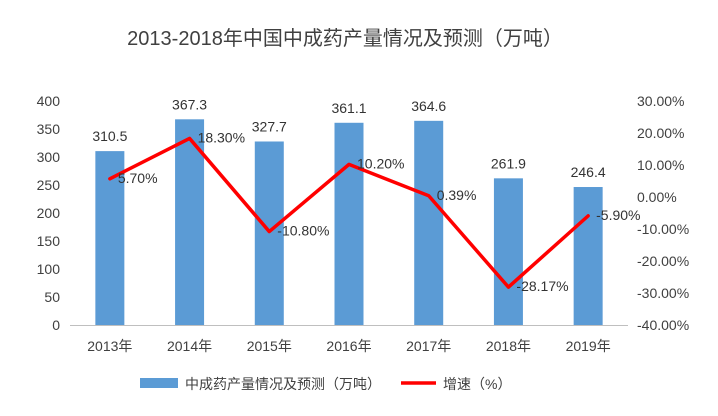  Describe the element at coordinates (189, 104) in the screenshot. I see `bar-data-label: 367.3` at that location.